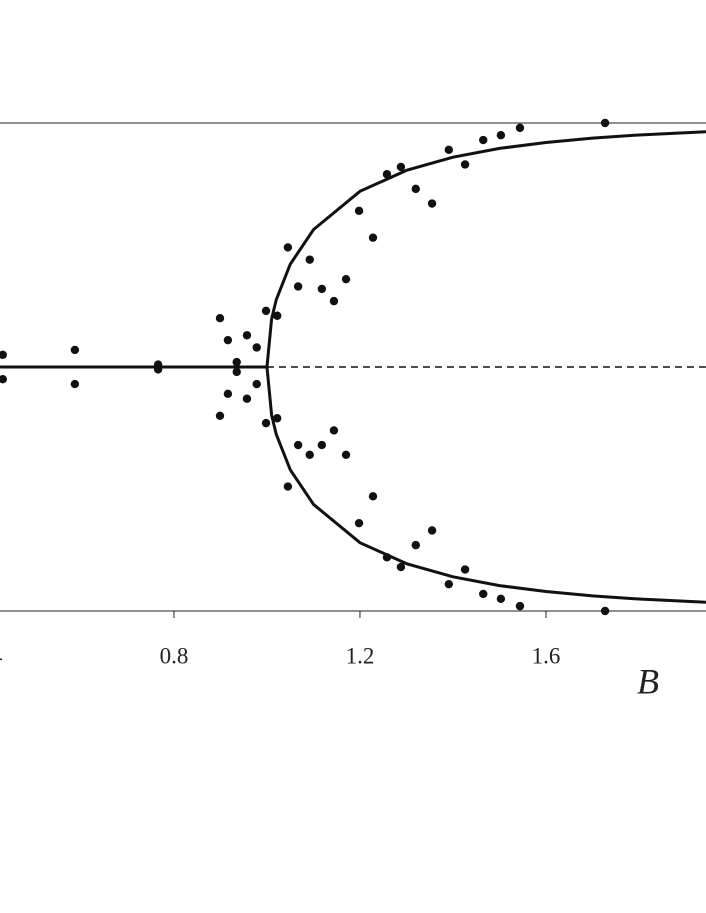 Image resolution: width=706 pixels, height=913 pixels. Describe the element at coordinates (648, 681) in the screenshot. I see `x-axis-label: B` at that location.